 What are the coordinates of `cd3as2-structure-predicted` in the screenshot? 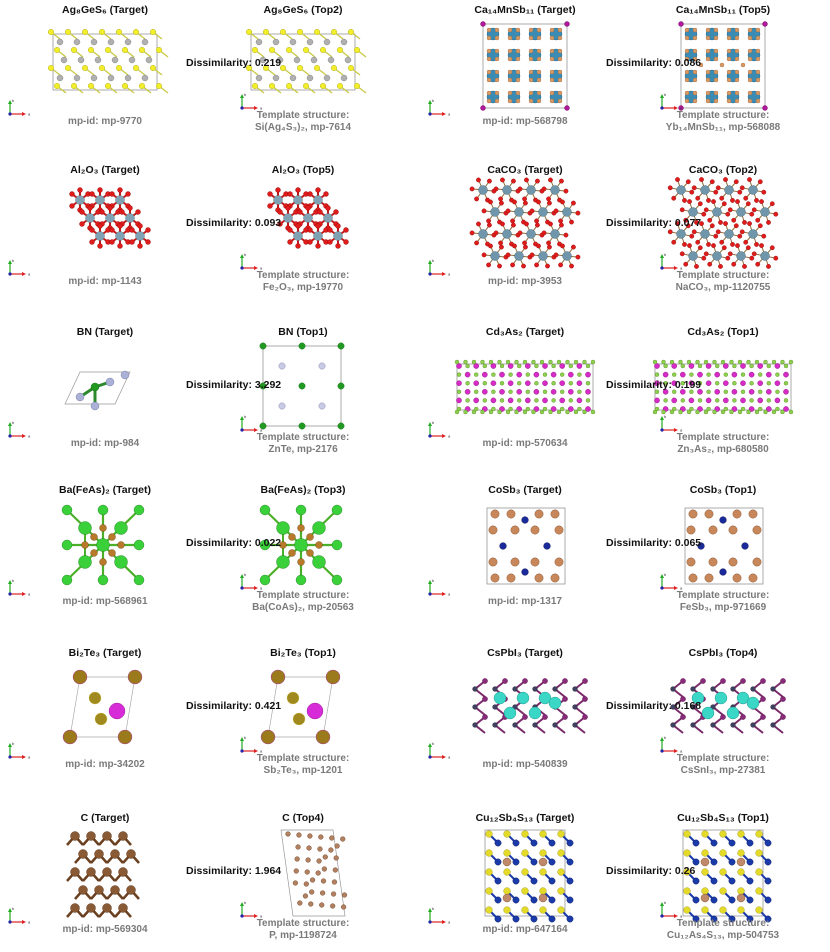 It's located at (723, 387).